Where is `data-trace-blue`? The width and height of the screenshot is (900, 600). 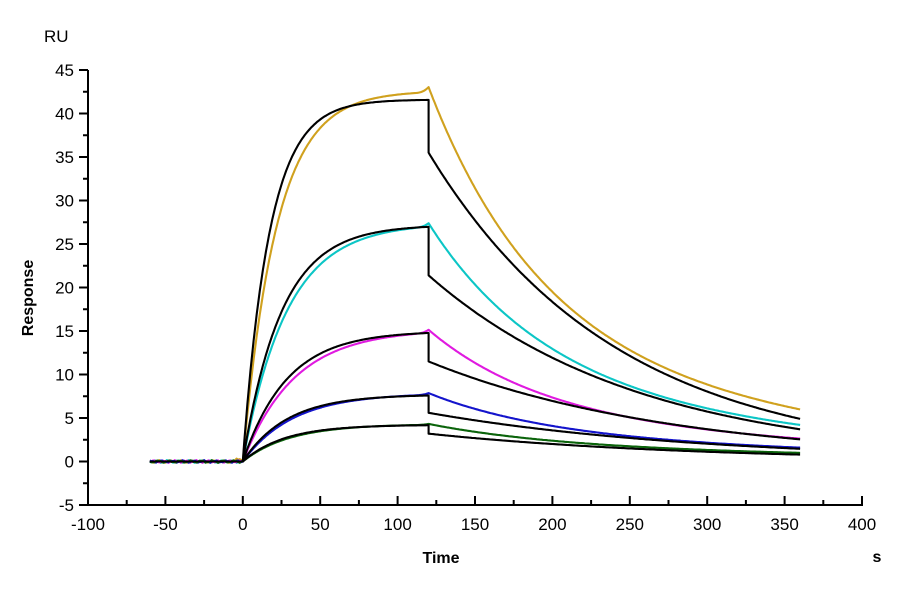 data-trace-blue is located at coordinates (475, 428).